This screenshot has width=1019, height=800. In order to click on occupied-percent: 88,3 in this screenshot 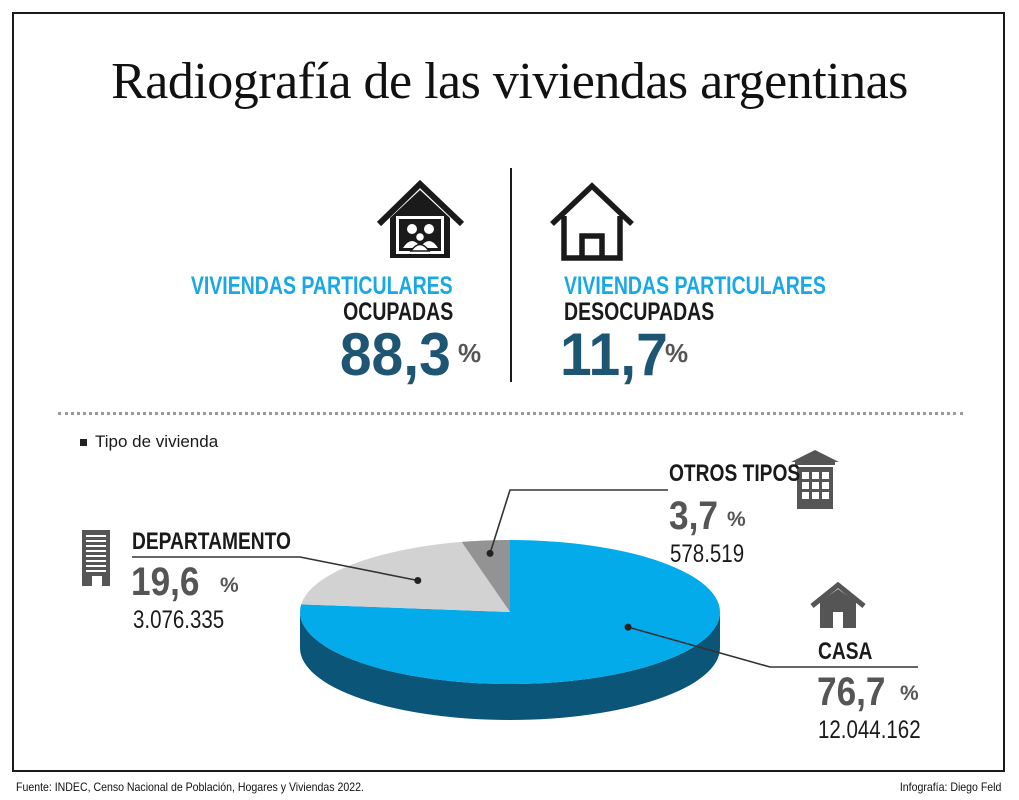, I will do `click(395, 354)`.